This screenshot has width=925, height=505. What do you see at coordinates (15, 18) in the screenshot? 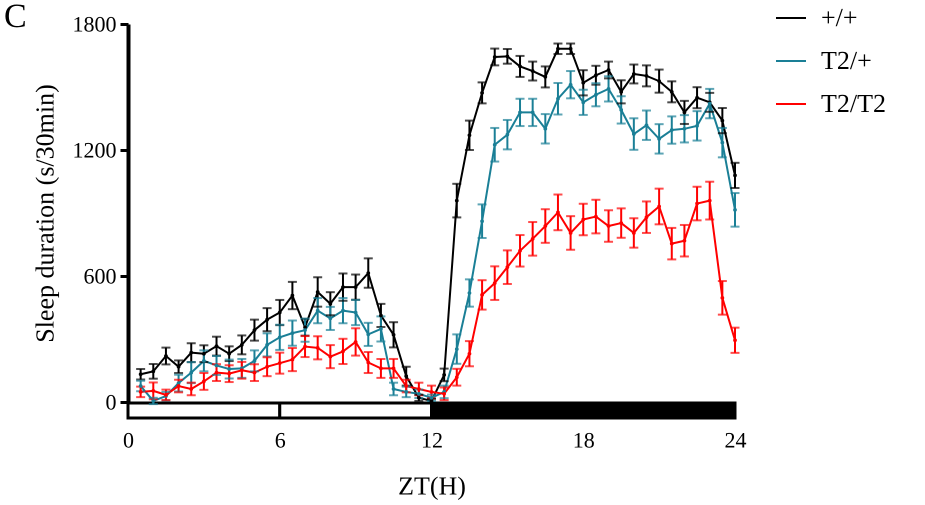
I see `text: C` at bounding box center [15, 18].